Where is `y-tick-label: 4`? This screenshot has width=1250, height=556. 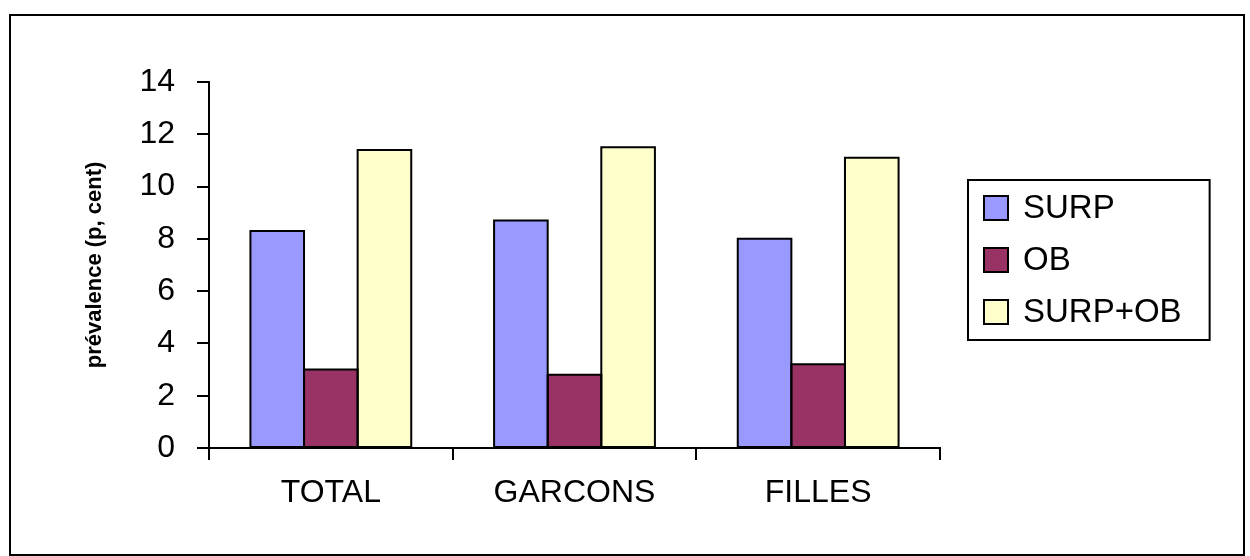
y-tick-label: 4 is located at coordinates (166, 341).